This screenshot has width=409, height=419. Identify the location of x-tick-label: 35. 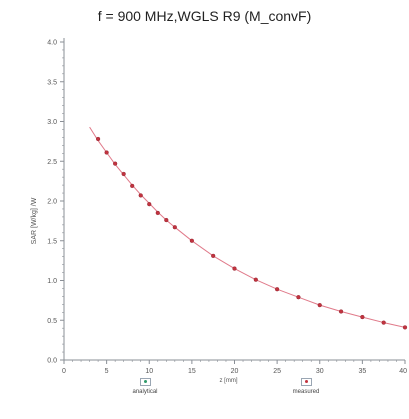
(362, 371).